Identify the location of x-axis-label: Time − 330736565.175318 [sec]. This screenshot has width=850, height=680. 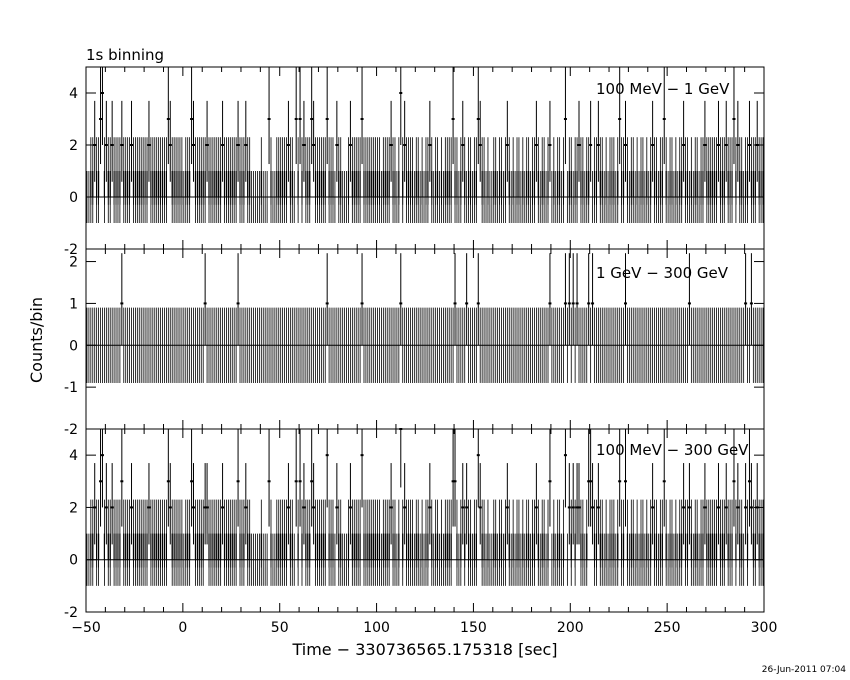
(424, 649).